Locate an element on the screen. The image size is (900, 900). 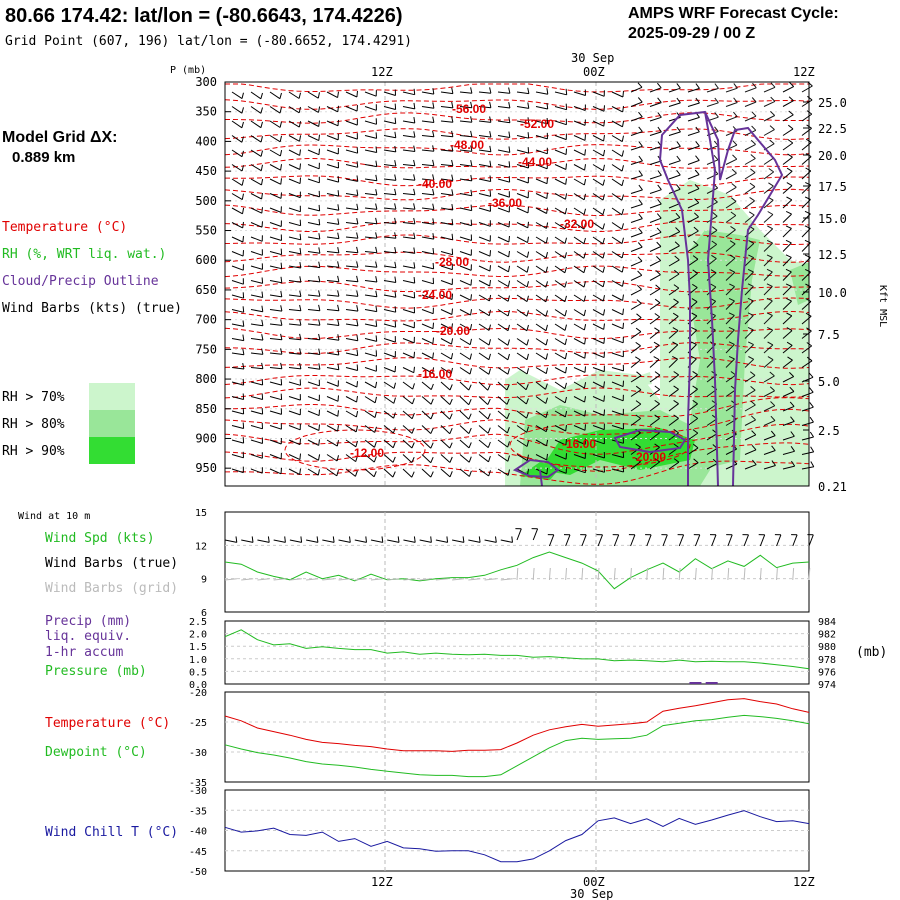
height-tick-10: 0.21 is located at coordinates (832, 487).